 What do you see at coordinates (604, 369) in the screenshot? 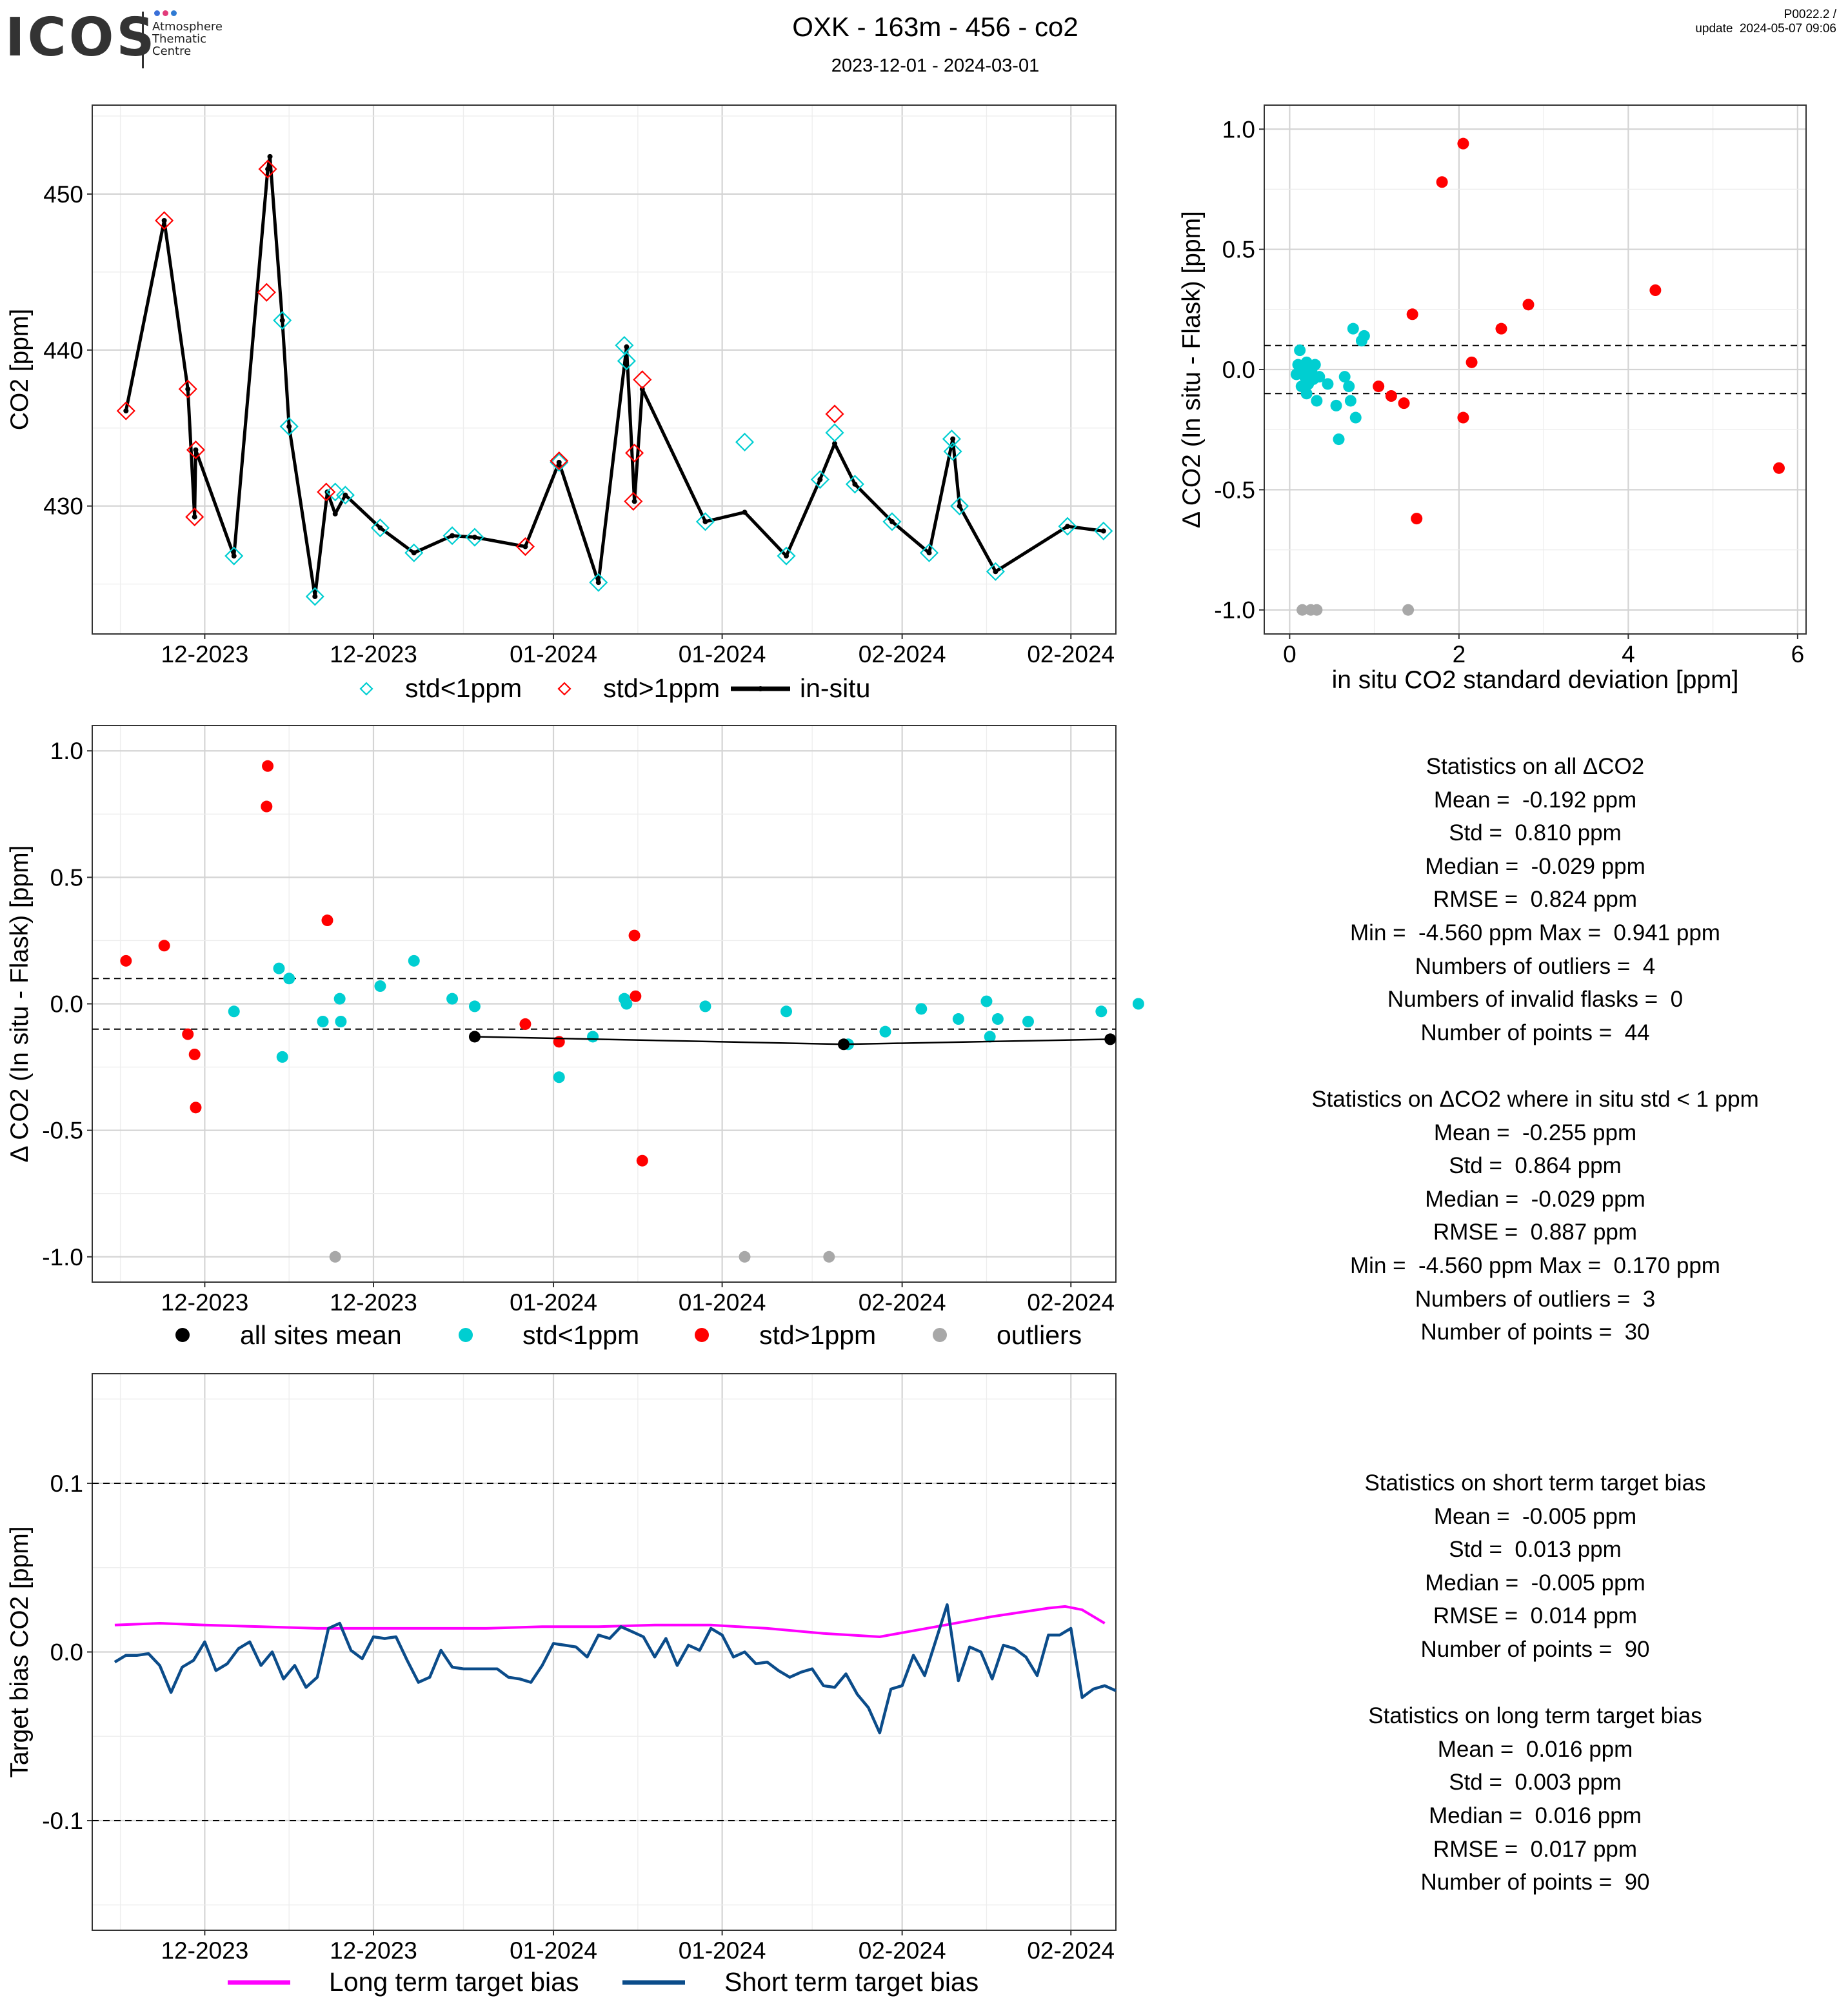
I see `plot-area` at bounding box center [604, 369].